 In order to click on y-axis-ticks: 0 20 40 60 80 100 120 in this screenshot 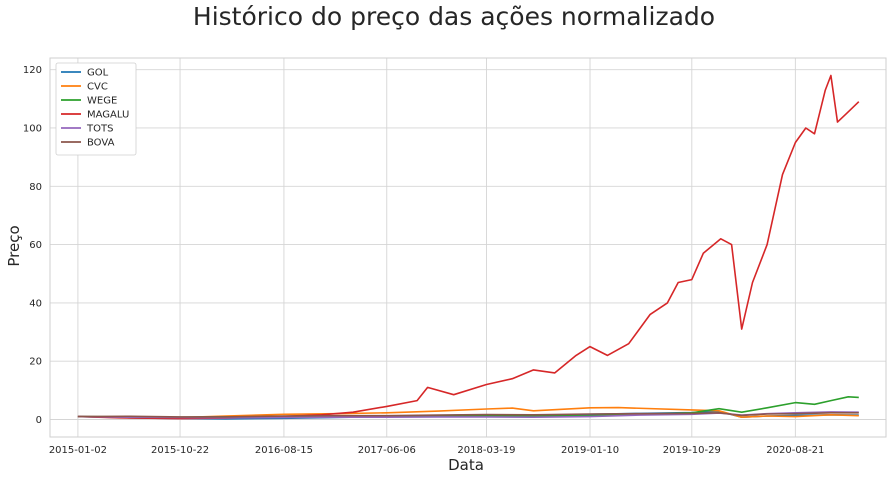, I will do `click(32, 245)`.